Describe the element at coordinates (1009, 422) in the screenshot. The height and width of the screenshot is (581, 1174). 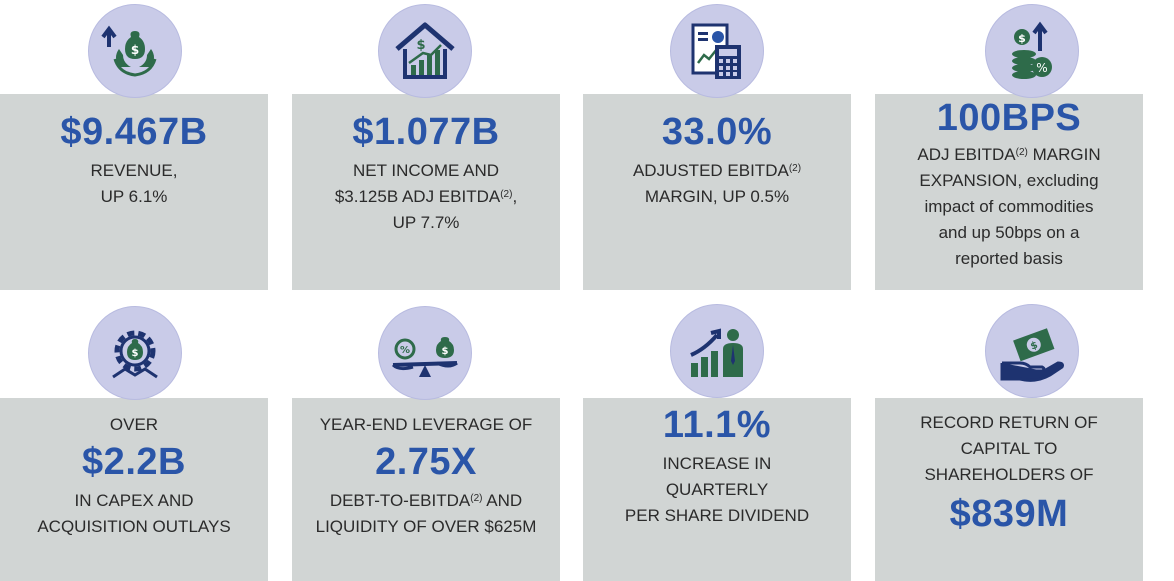
I see `return-capital-line-1: RECORD RETURN OF` at that location.